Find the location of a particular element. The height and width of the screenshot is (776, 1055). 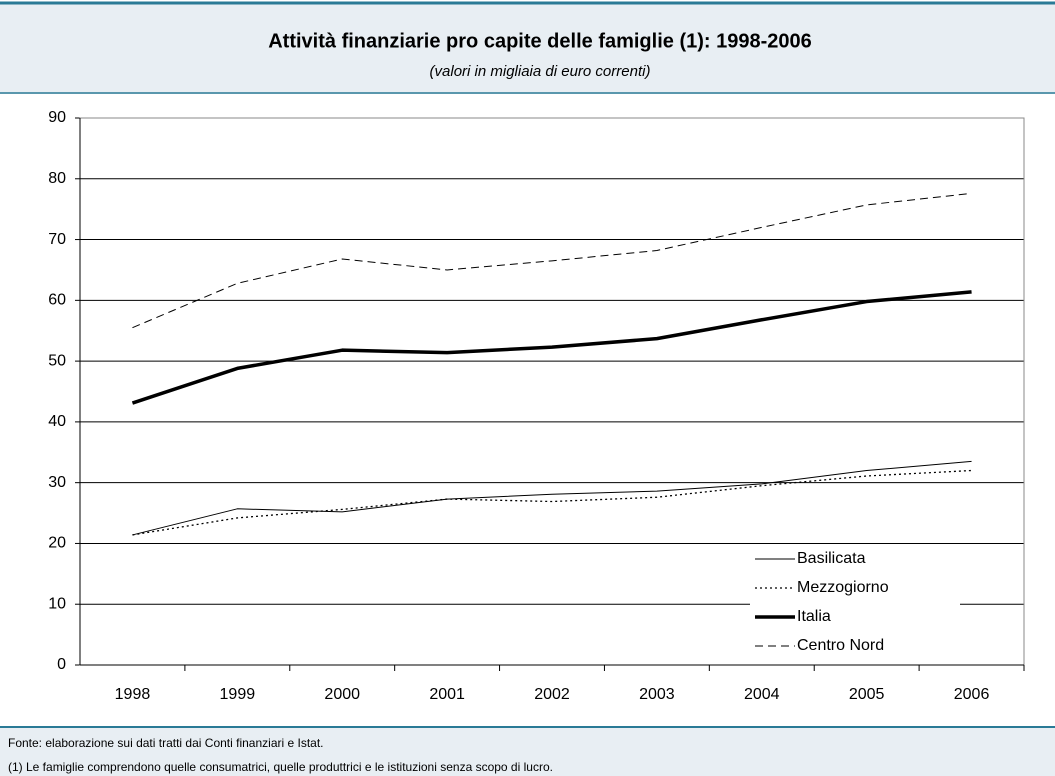

y-tick-label: 0 is located at coordinates (61, 664).